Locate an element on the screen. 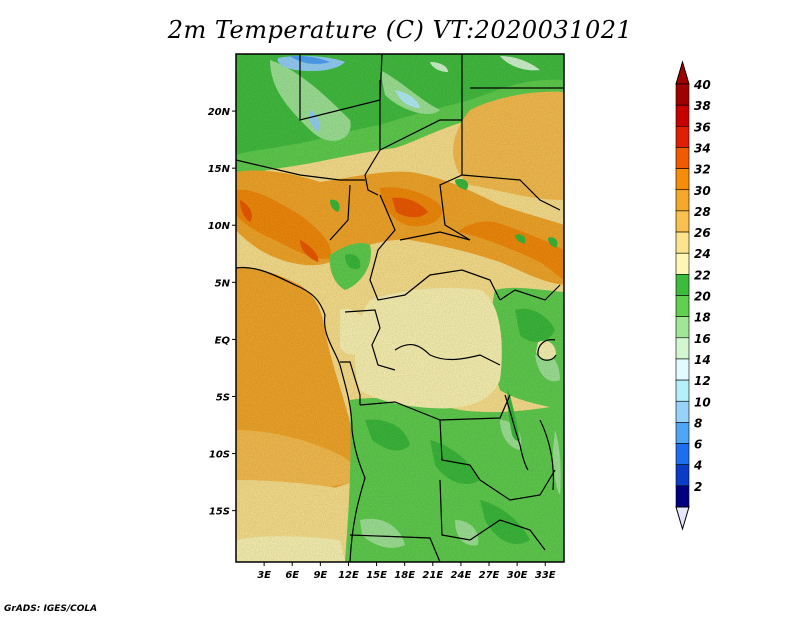  colorbar-label: 40 is located at coordinates (702, 85).